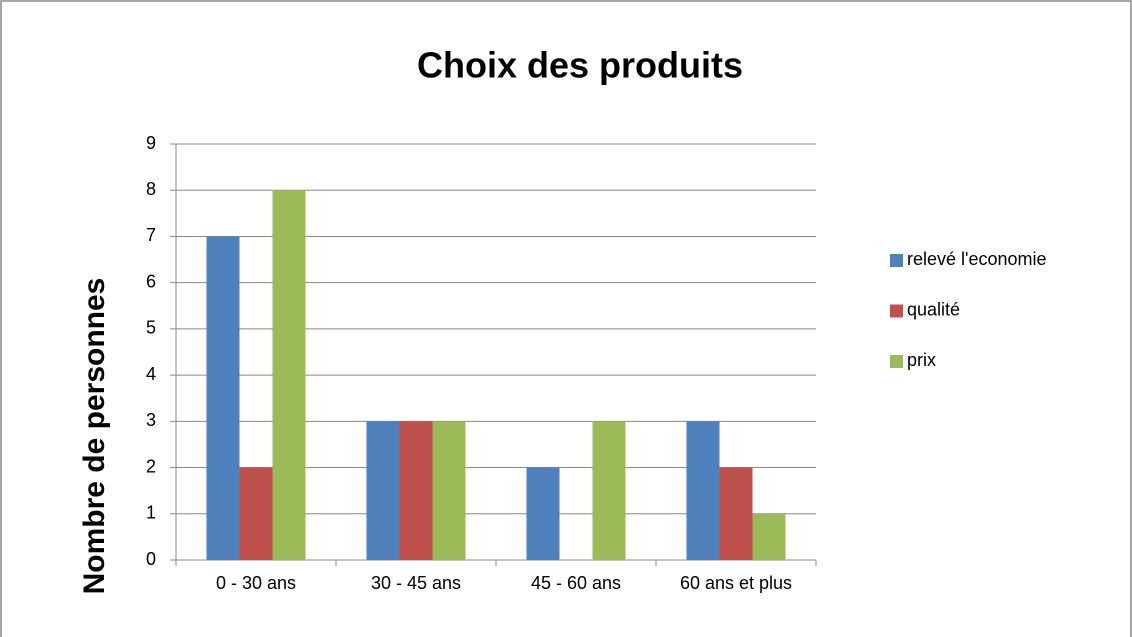 The image size is (1132, 637). Describe the element at coordinates (151, 466) in the screenshot. I see `y-tick-label: 2` at that location.